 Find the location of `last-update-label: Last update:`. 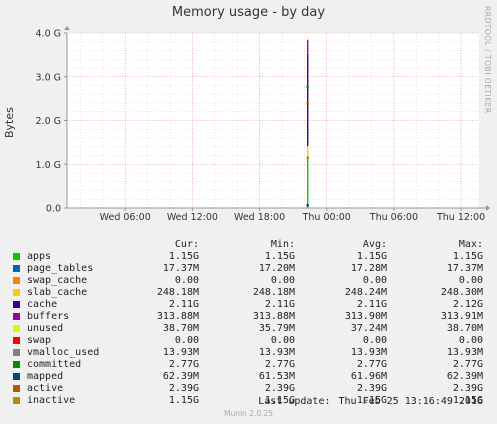

last-update-label: Last update: is located at coordinates (294, 401).